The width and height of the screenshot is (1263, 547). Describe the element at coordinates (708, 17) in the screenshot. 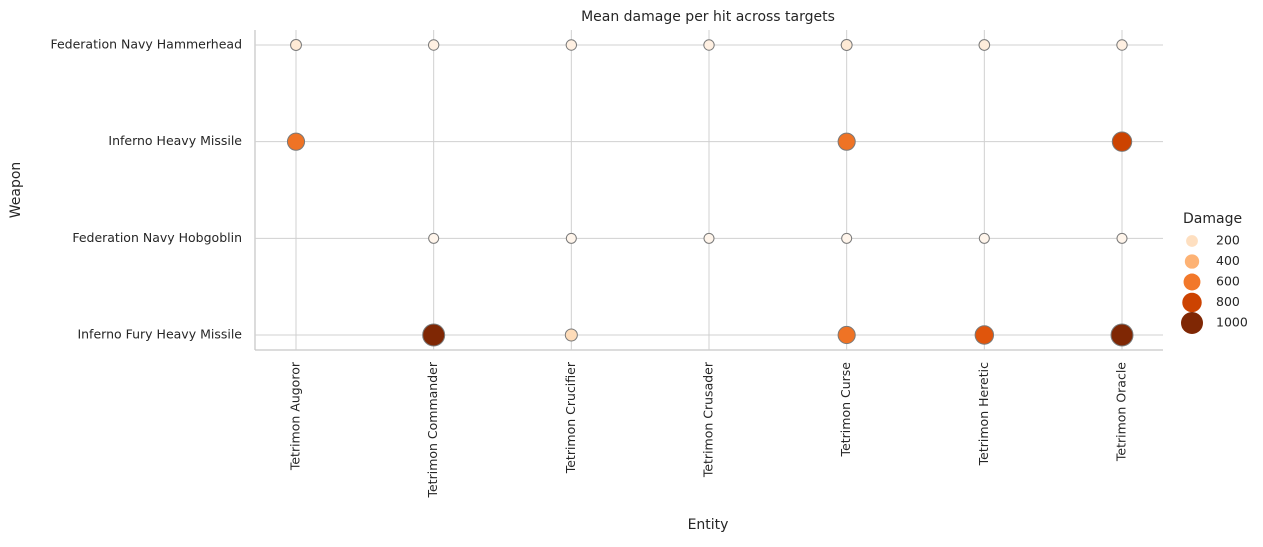

I see `chart-title: Mean damage per hit across targets` at that location.